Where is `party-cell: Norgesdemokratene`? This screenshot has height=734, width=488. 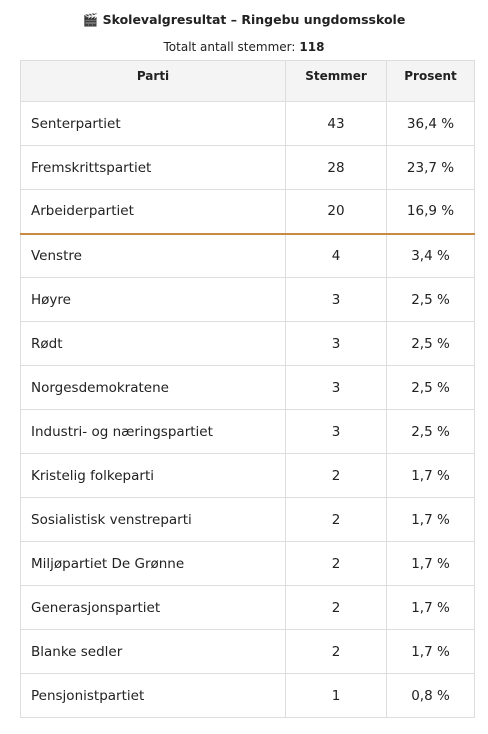 party-cell: Norgesdemokratene is located at coordinates (153, 387).